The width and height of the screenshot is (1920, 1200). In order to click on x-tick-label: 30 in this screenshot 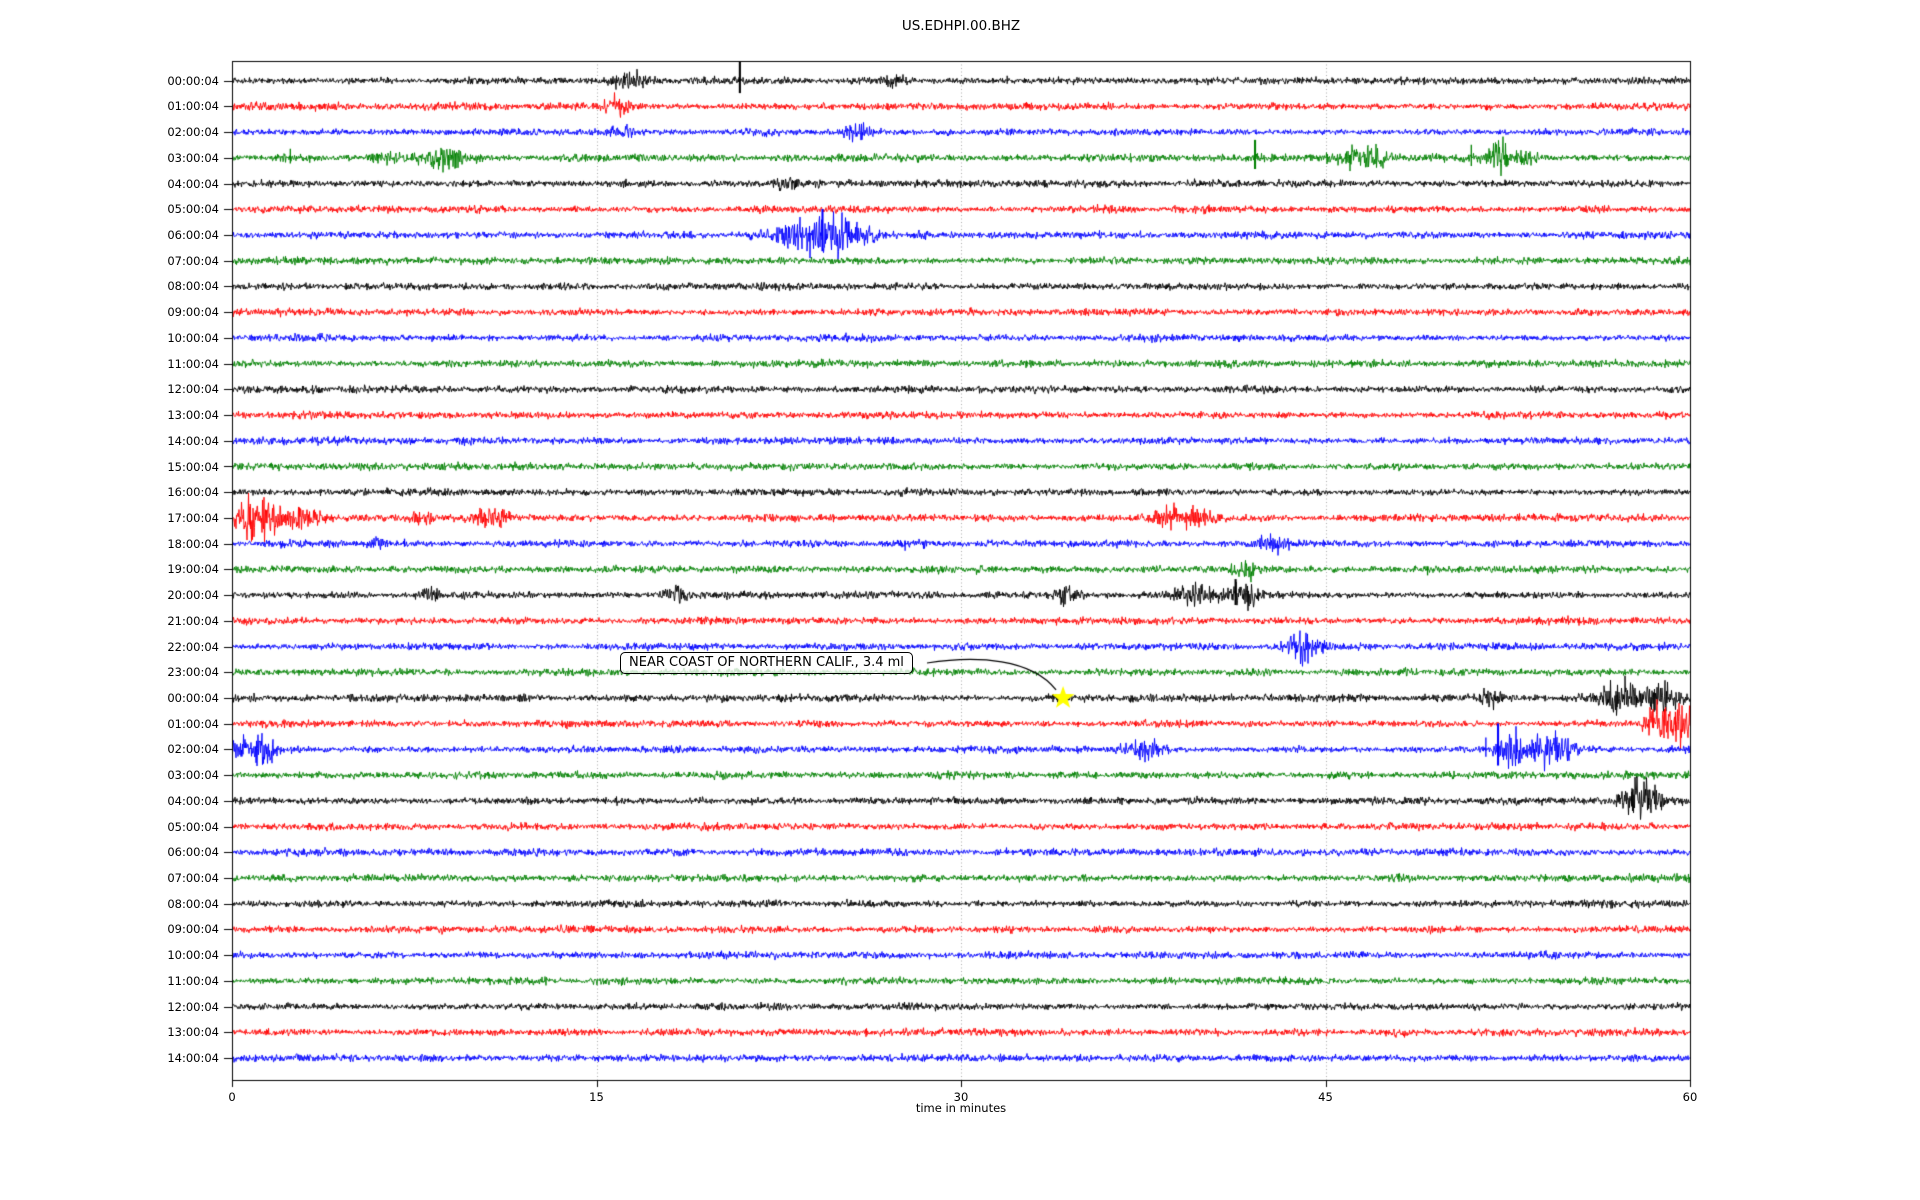, I will do `click(961, 1097)`.